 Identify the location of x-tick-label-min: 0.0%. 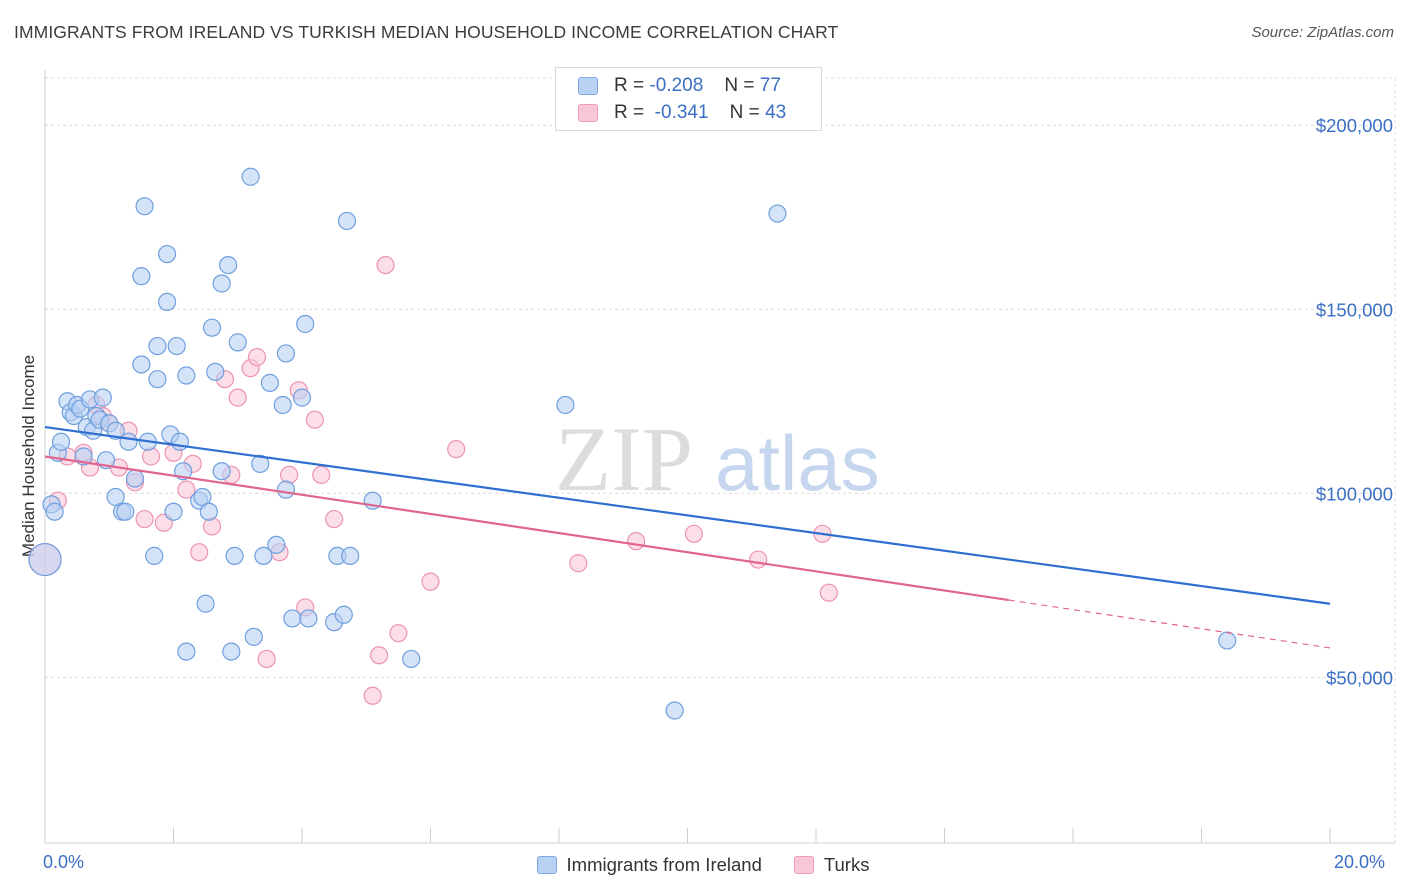
(64, 862).